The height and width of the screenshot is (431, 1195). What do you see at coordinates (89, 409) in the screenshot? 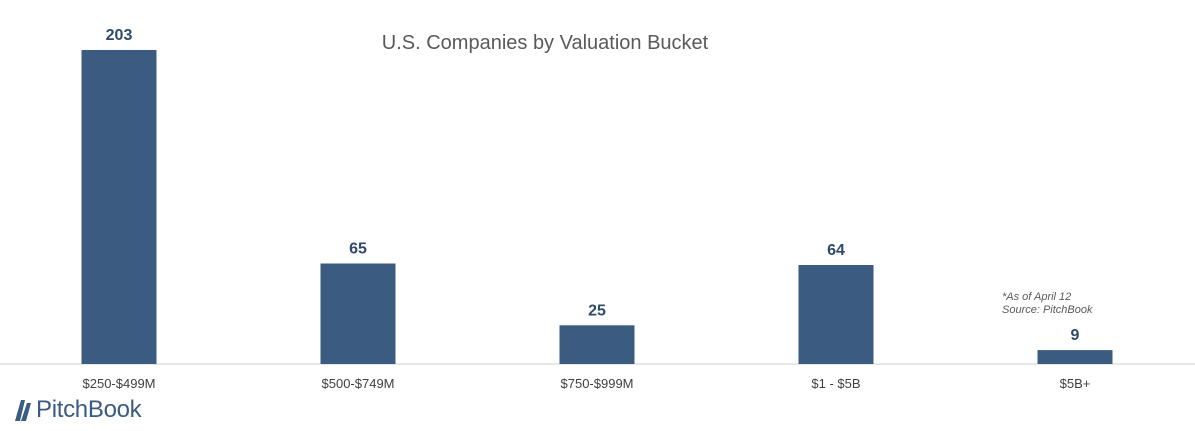
I see `brand-name: PitchBook` at bounding box center [89, 409].